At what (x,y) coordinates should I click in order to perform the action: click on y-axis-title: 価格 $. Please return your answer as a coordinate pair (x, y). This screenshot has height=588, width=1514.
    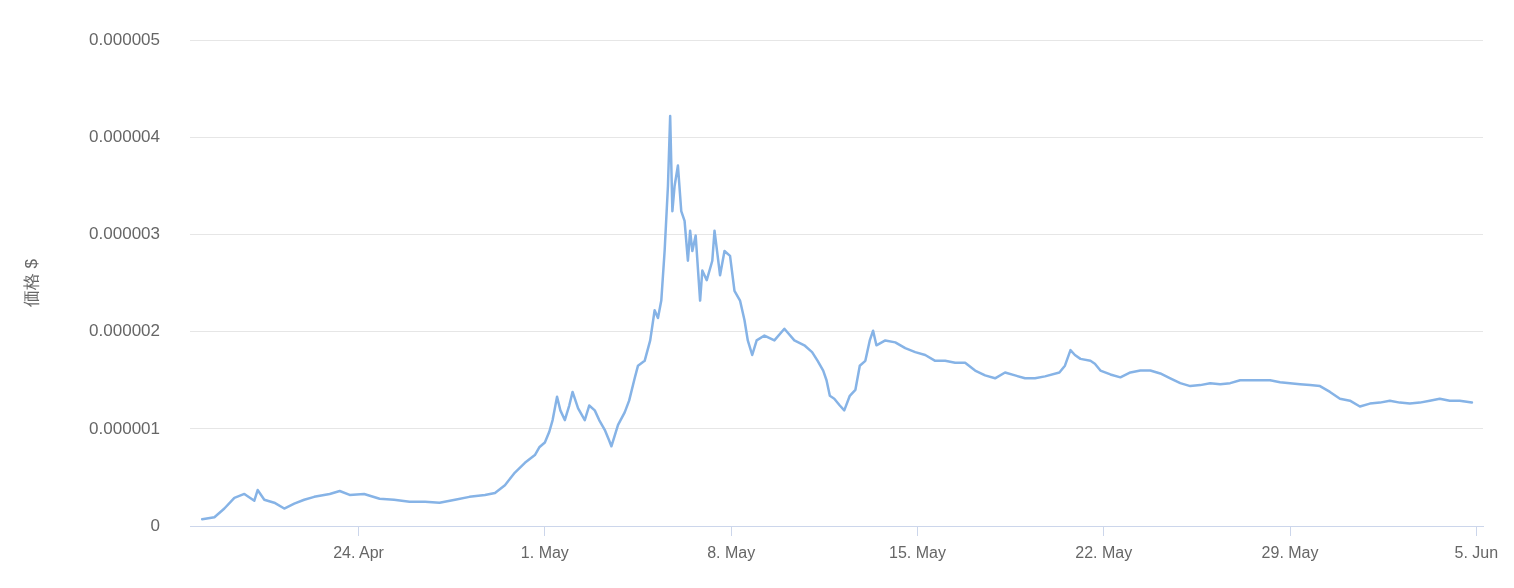
    Looking at the image, I should click on (31, 283).